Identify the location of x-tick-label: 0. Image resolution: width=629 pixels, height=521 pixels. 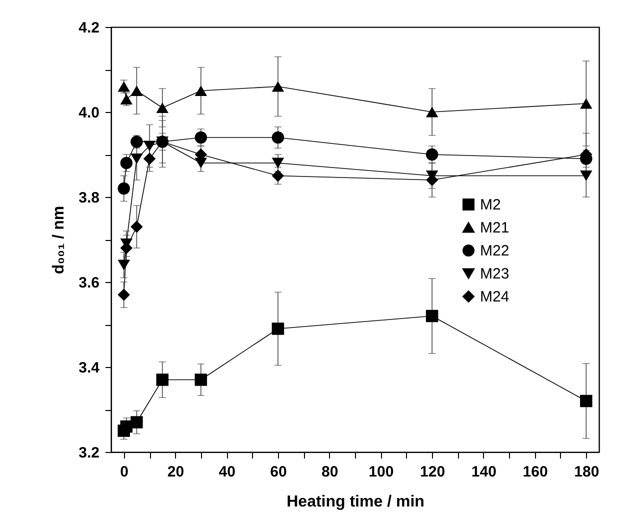
(124, 472).